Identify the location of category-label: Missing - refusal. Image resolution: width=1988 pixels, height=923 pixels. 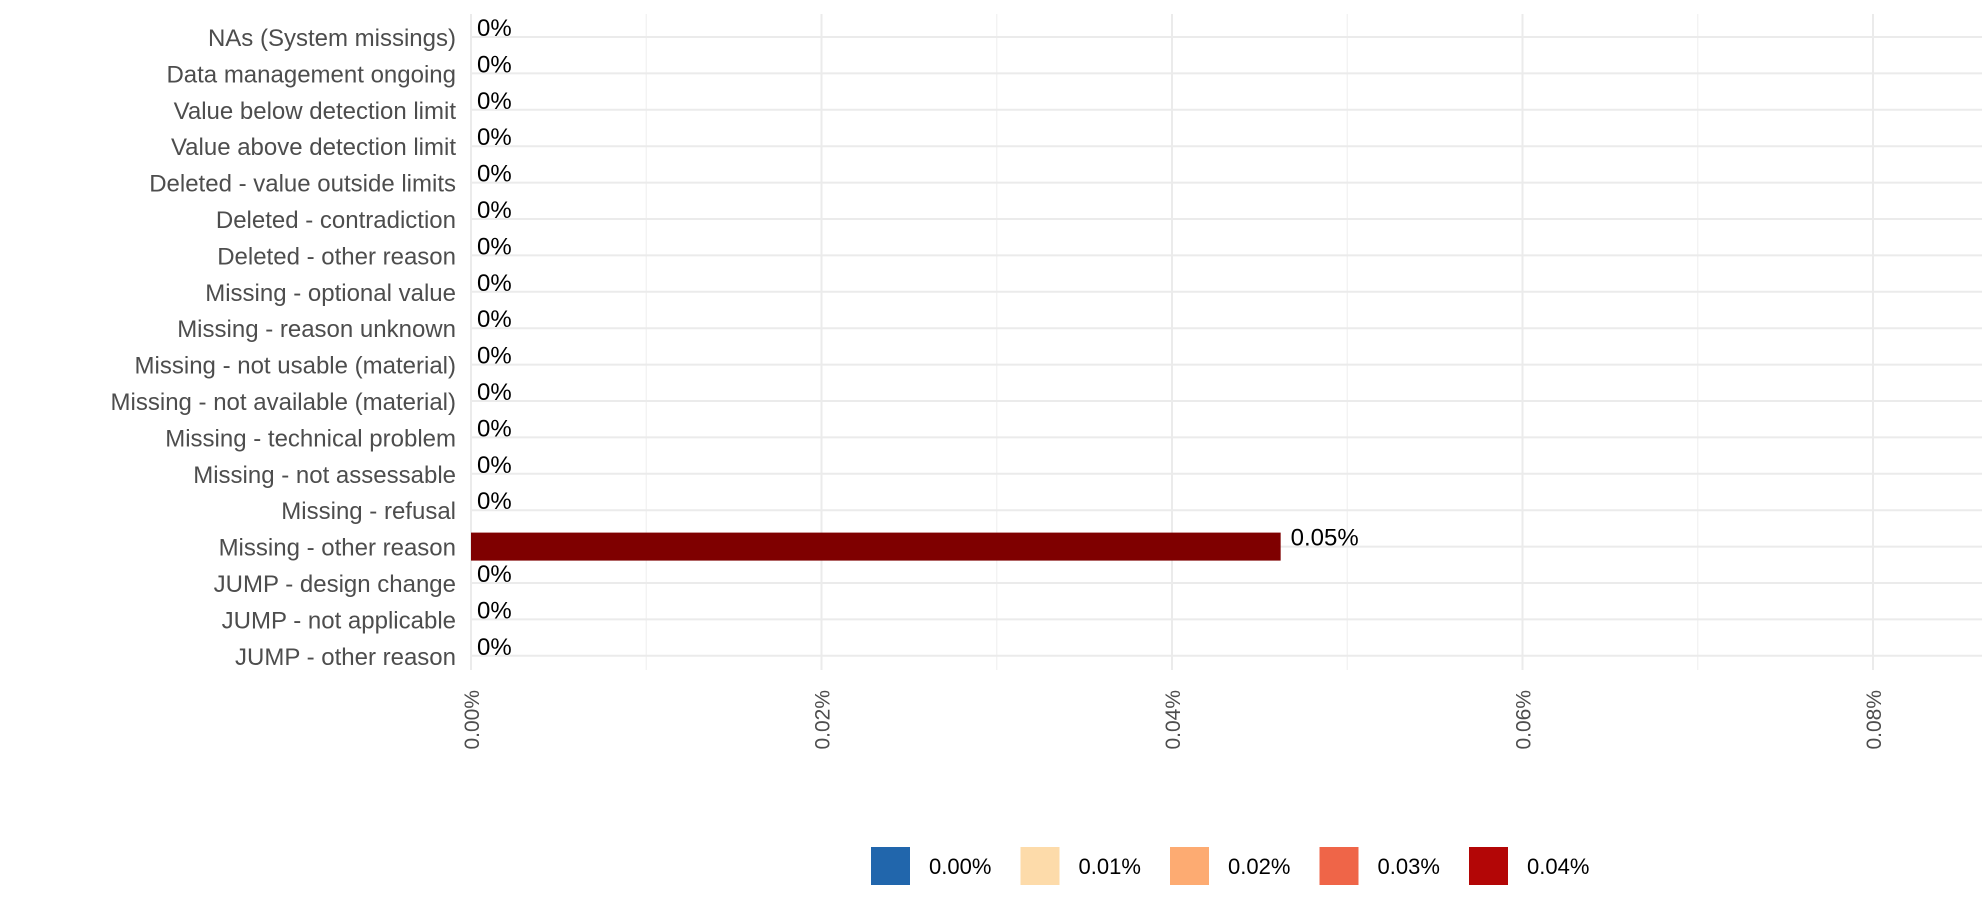
(368, 511).